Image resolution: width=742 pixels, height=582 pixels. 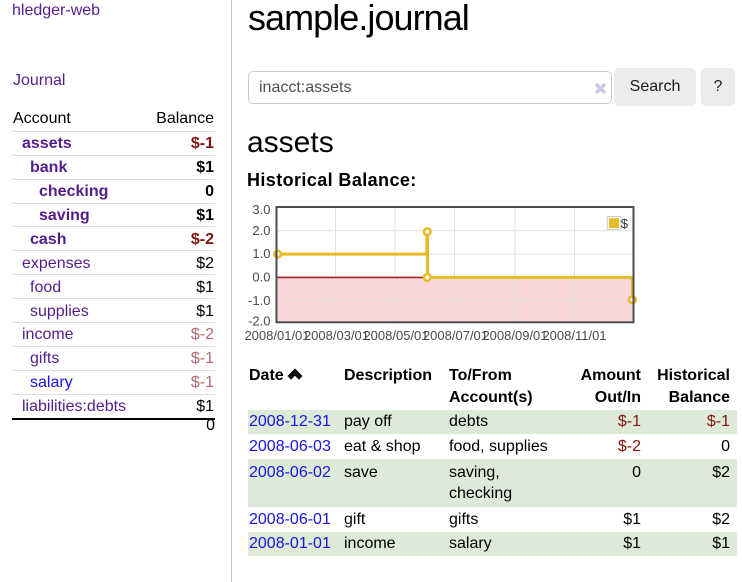 What do you see at coordinates (259, 321) in the screenshot?
I see `svg-text: -2.0` at bounding box center [259, 321].